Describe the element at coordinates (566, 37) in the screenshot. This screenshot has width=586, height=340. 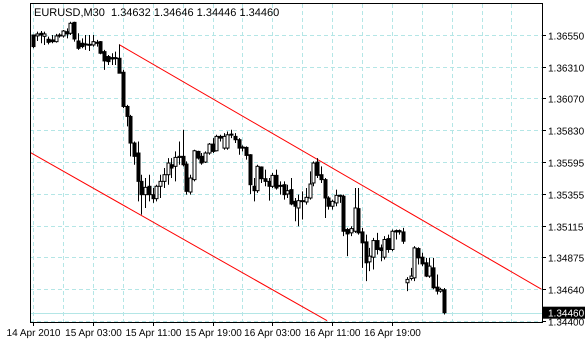
I see `y-tick-label: 1.36550` at that location.